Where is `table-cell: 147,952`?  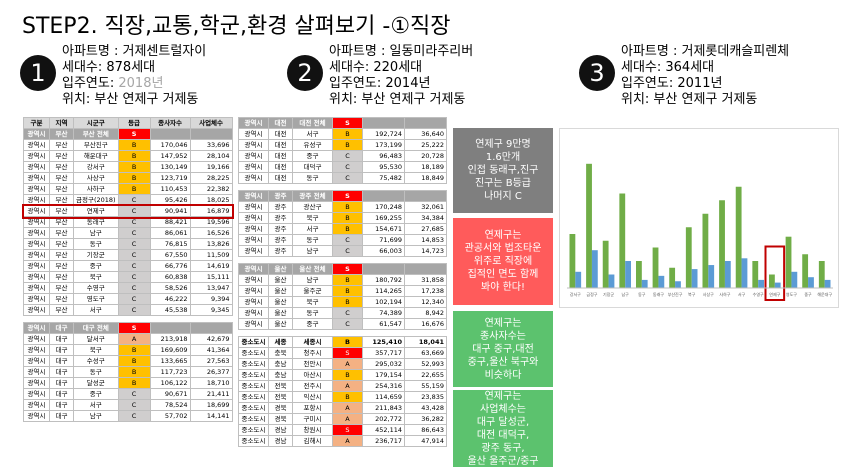 table-cell: 147,952 is located at coordinates (170, 156).